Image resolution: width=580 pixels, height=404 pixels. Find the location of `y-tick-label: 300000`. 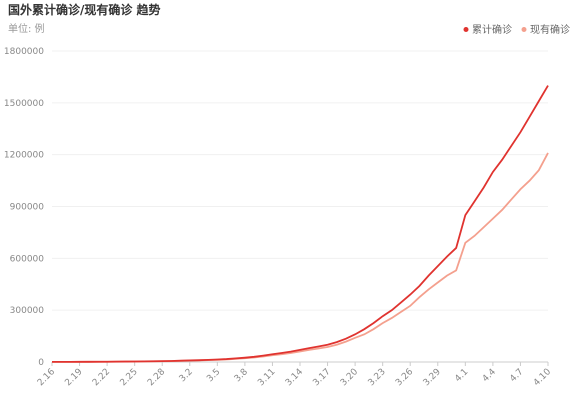

y-tick-label: 300000 is located at coordinates (27, 311).